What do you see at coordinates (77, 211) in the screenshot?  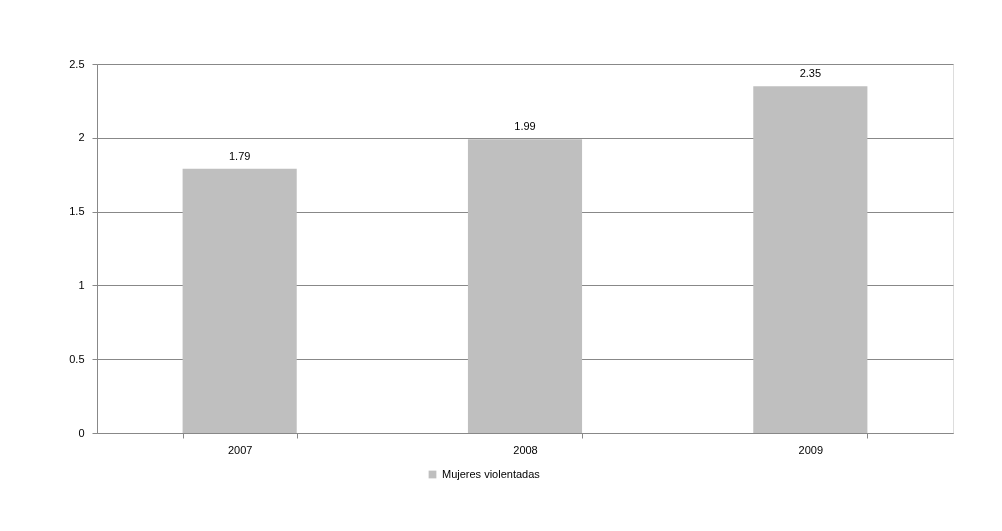 I see `y-tick-label: 1.5` at bounding box center [77, 211].